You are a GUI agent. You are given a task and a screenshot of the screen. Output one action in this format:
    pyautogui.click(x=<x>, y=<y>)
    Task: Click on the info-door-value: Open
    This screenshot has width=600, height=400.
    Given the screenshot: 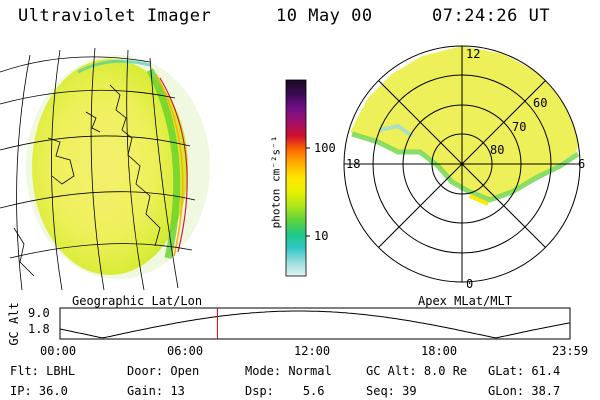 What is the action you would take?
    pyautogui.click(x=185, y=371)
    